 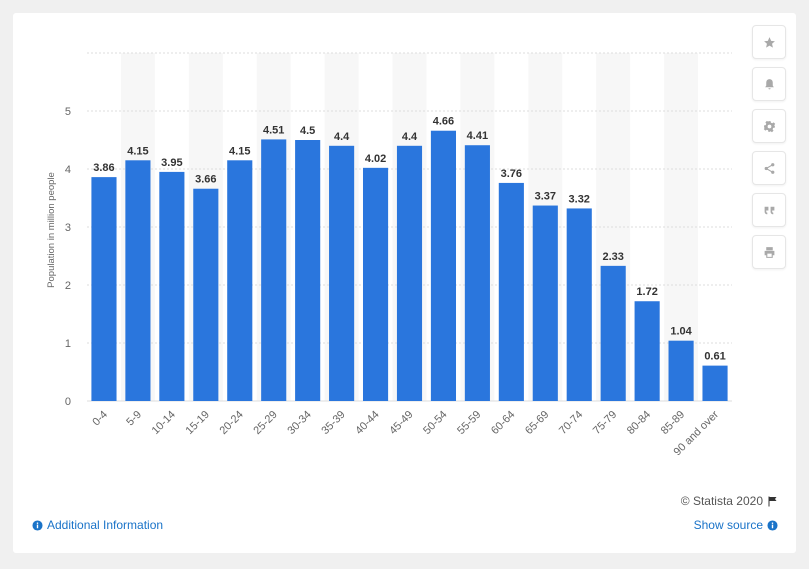 What do you see at coordinates (103, 168) in the screenshot?
I see `bar-value-label: 3.86` at bounding box center [103, 168].